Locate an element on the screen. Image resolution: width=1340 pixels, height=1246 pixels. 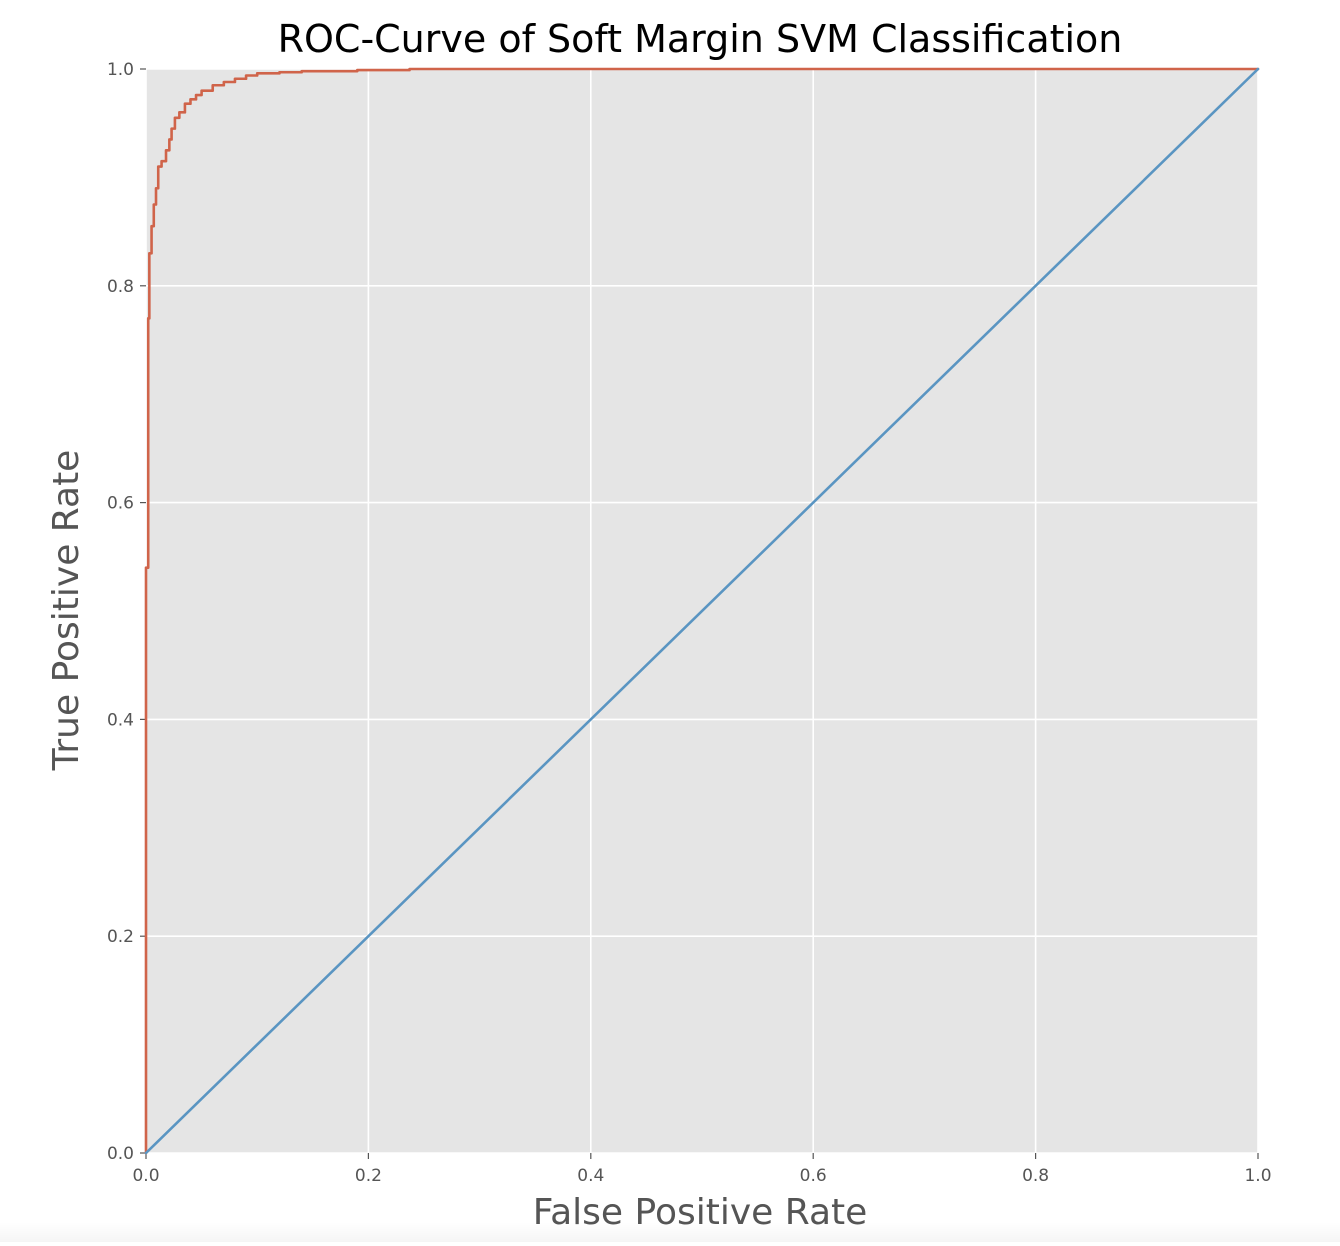
bottom-shadow is located at coordinates (670, 1232).